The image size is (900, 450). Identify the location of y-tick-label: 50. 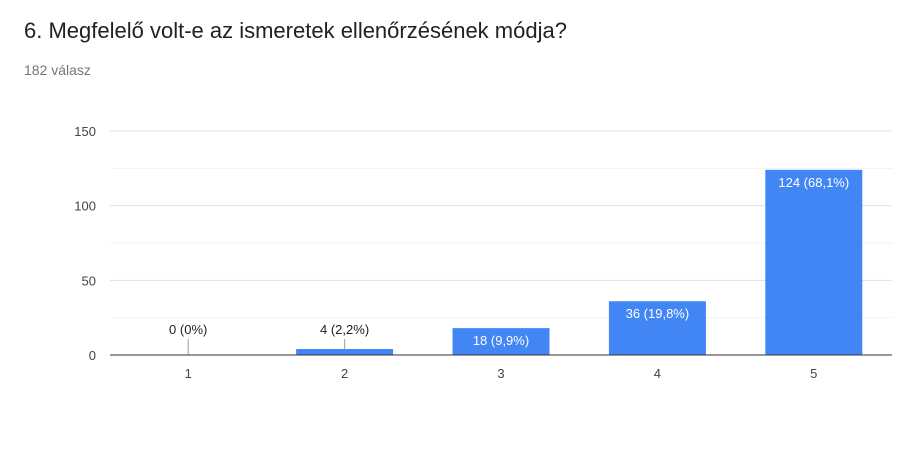
(89, 280).